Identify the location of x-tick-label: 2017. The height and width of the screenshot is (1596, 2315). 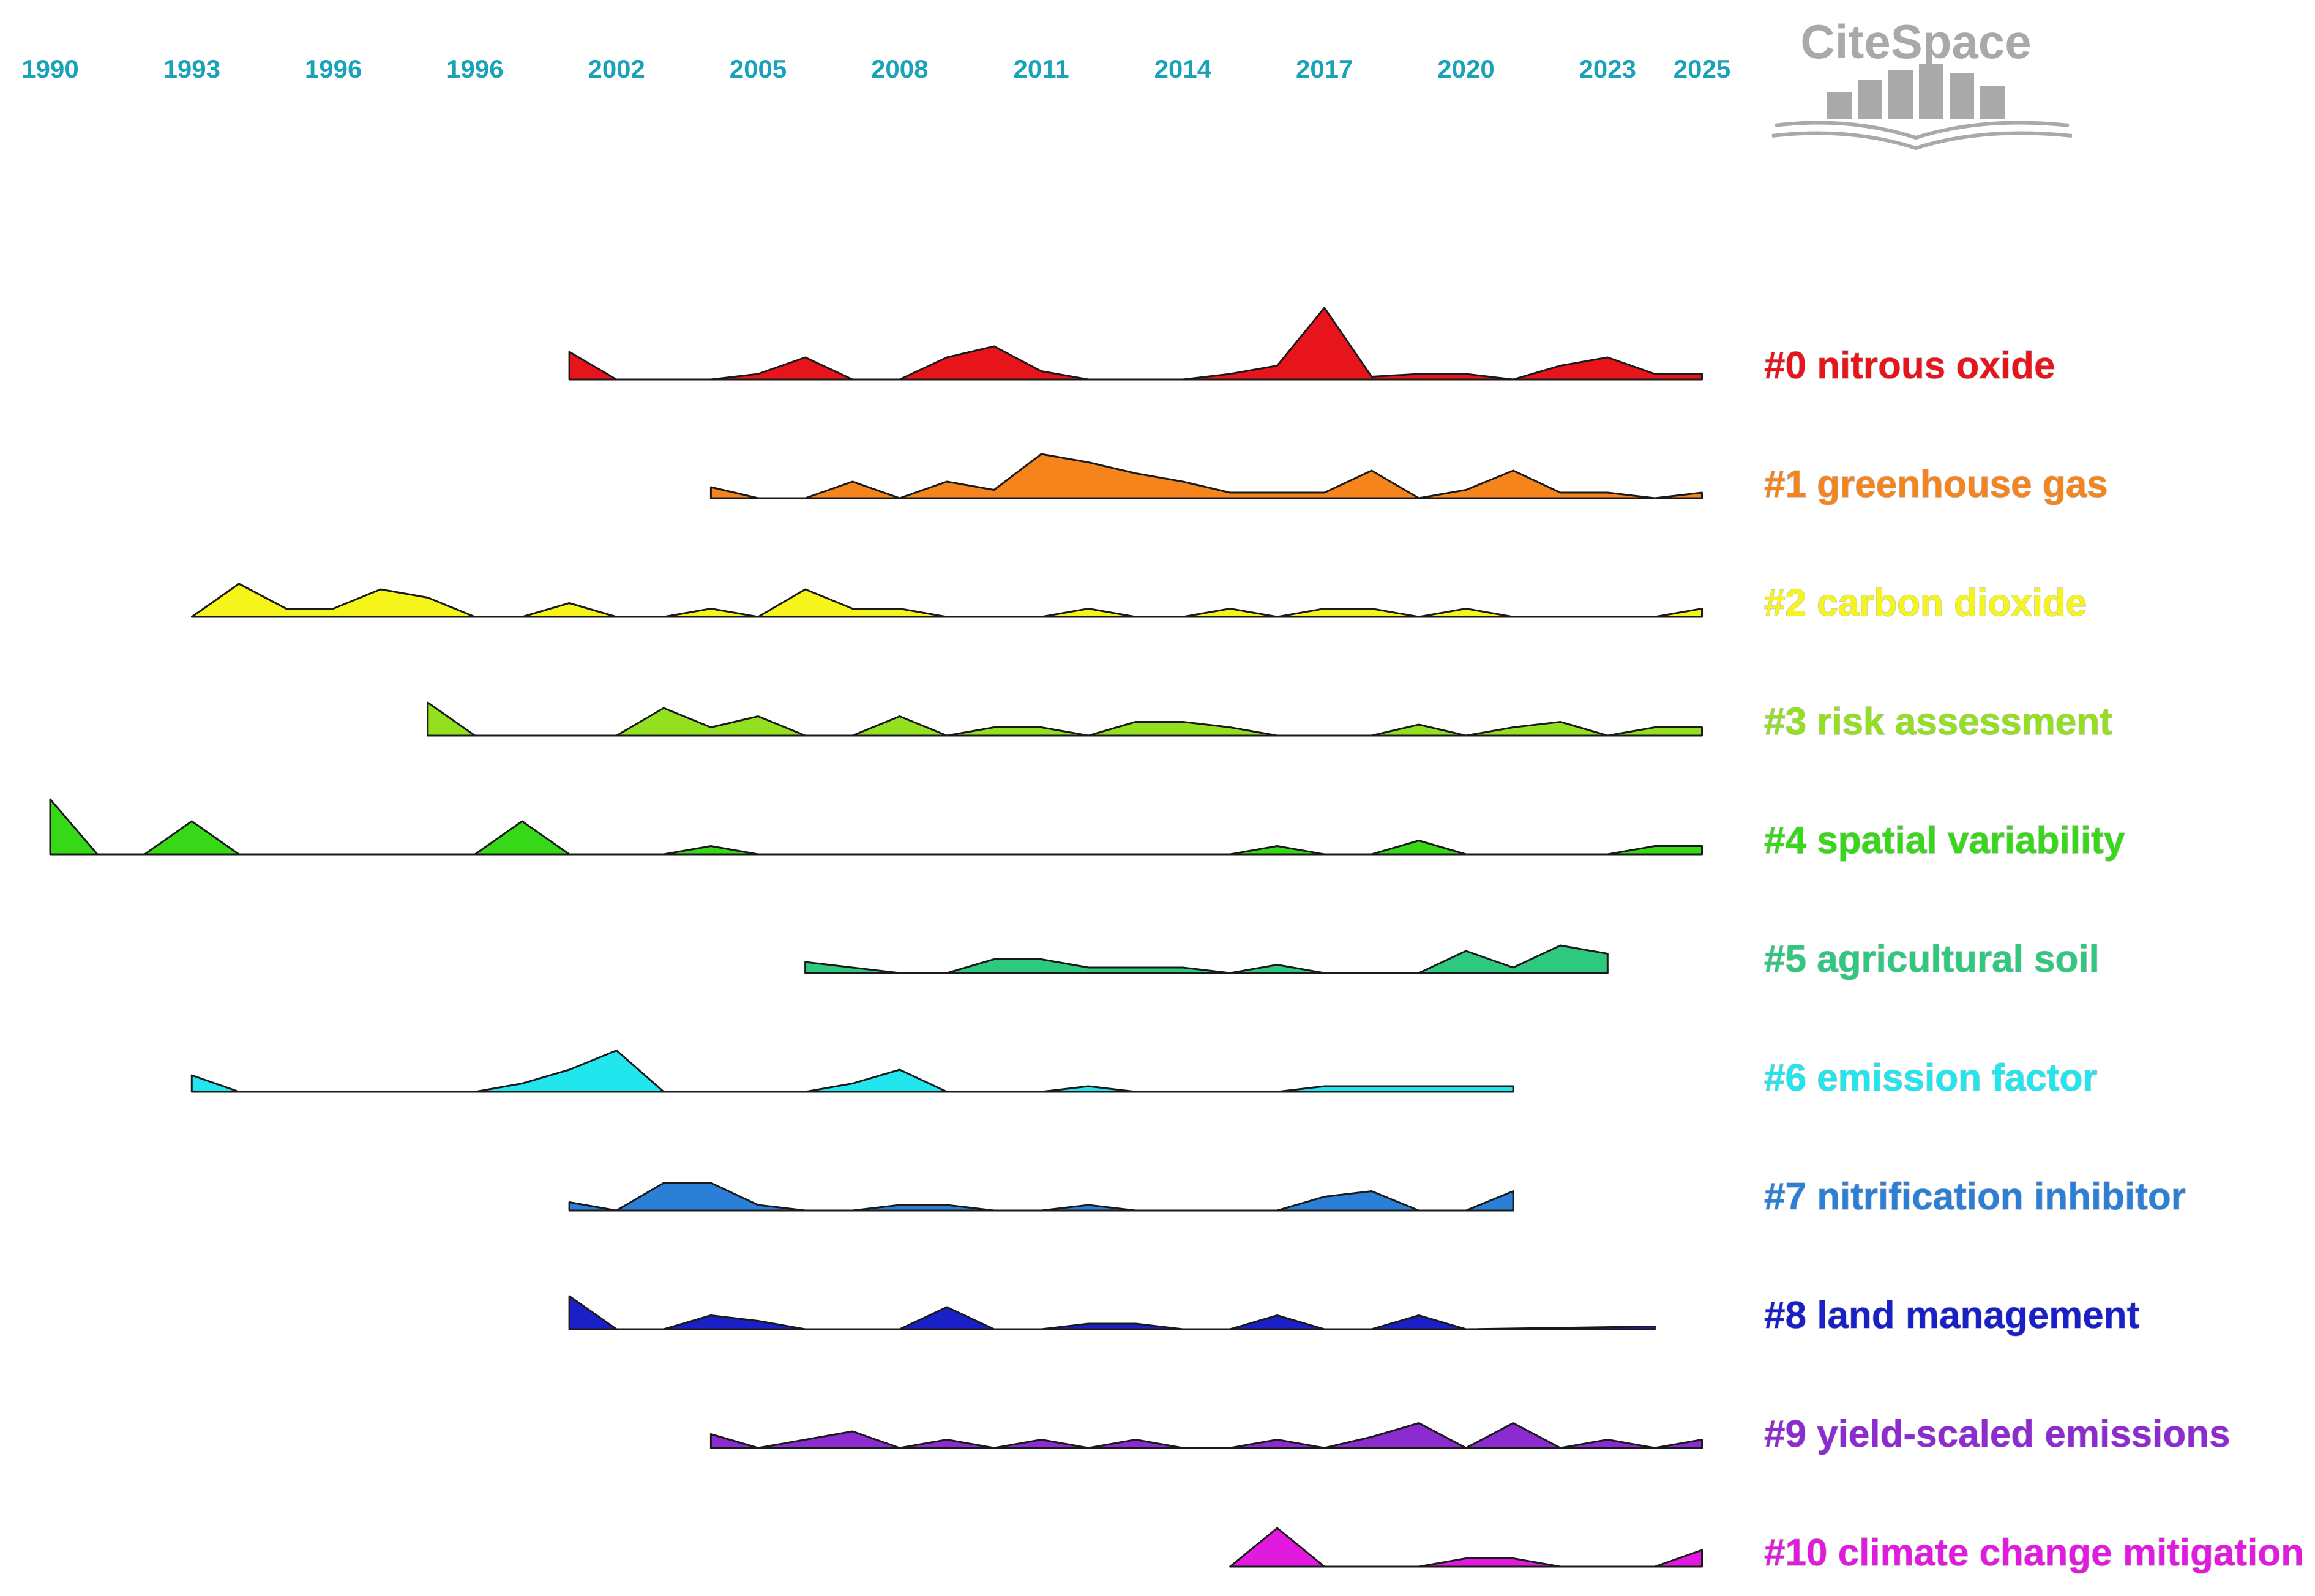
(1324, 68).